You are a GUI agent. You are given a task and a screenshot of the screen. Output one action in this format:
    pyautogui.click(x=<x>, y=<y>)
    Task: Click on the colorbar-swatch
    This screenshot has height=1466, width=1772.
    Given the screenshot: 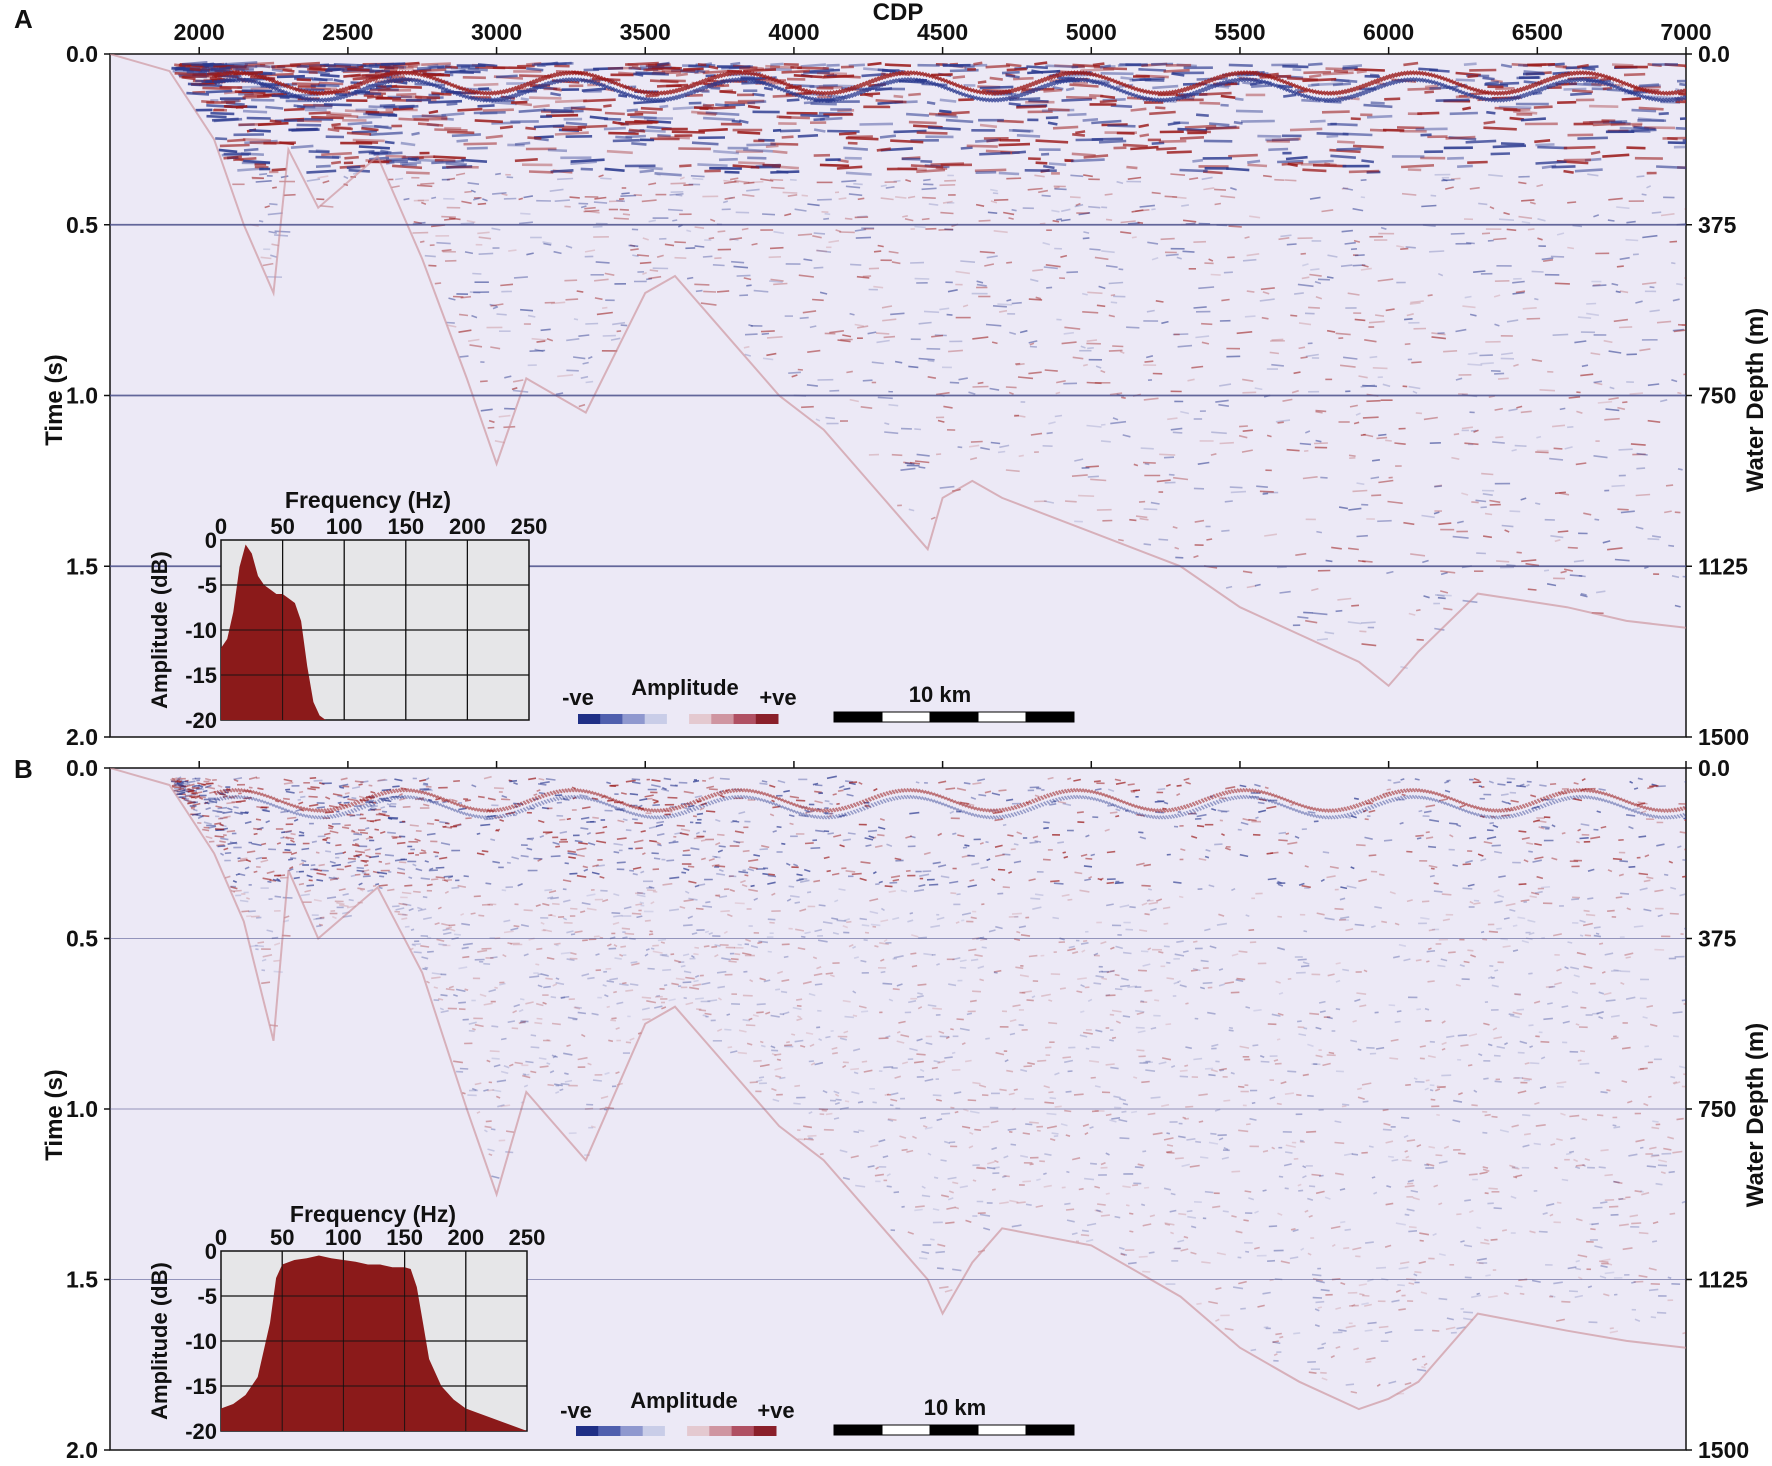 What is the action you would take?
    pyautogui.click(x=656, y=719)
    